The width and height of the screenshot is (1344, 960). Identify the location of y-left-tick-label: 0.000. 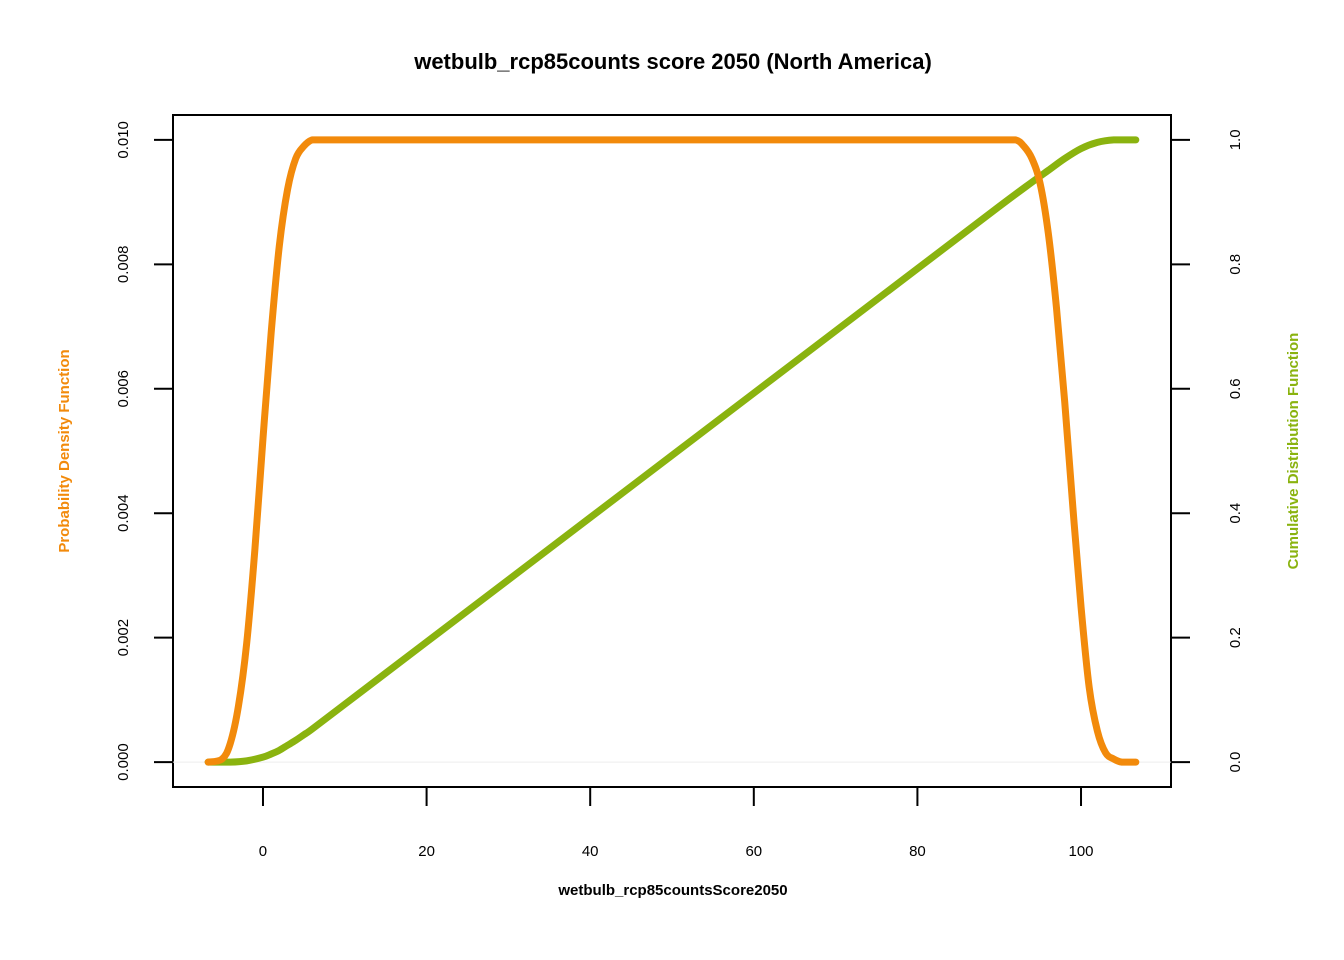
(123, 762).